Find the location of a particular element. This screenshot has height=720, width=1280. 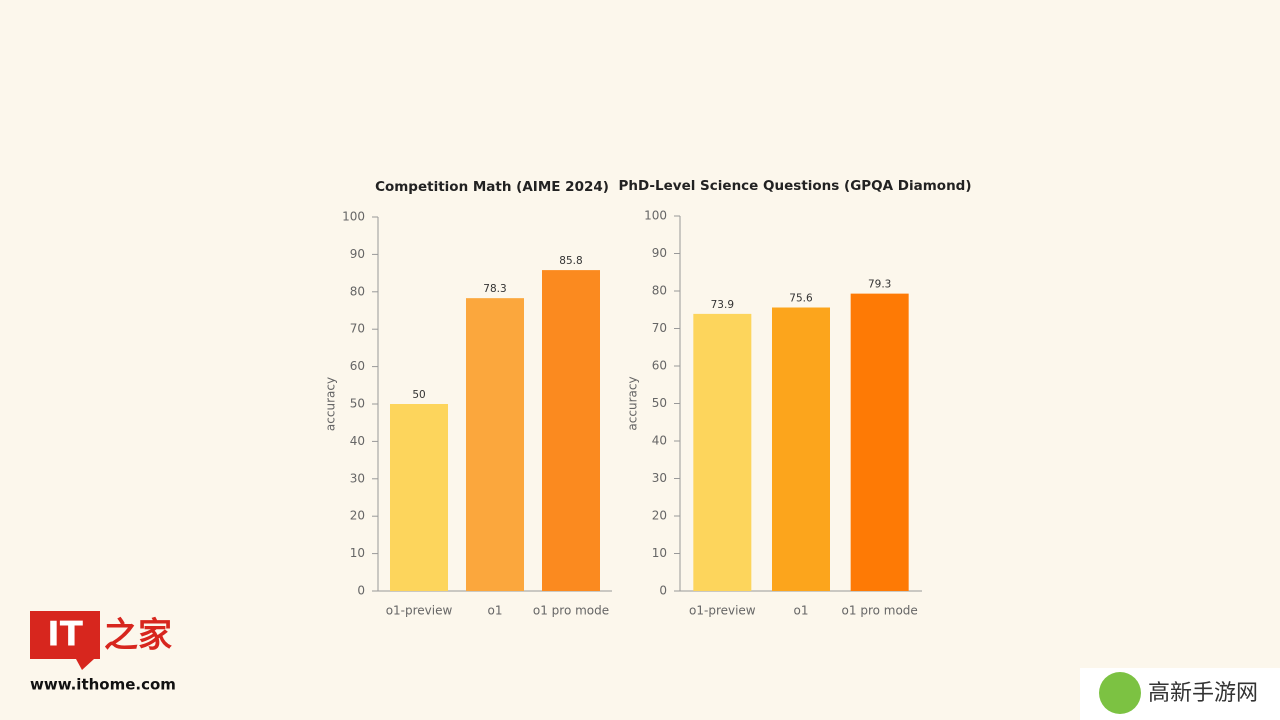

value-label: 73.9 is located at coordinates (722, 305).